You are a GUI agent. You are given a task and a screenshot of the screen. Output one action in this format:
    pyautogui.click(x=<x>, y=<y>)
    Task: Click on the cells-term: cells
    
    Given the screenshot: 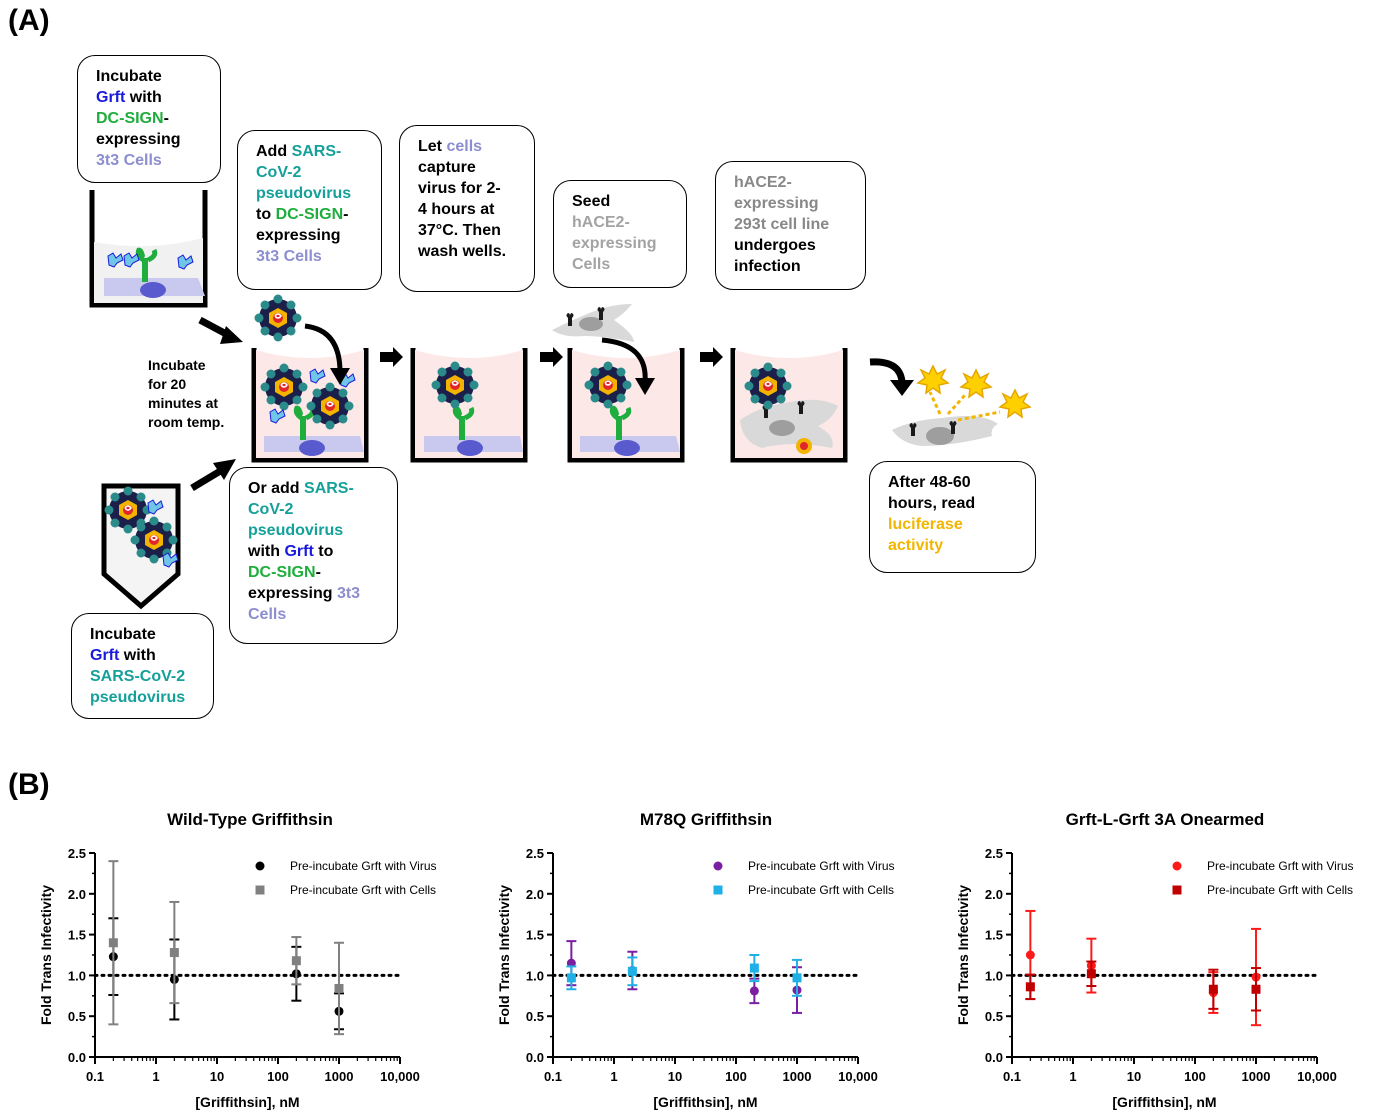 What is the action you would take?
    pyautogui.click(x=464, y=146)
    